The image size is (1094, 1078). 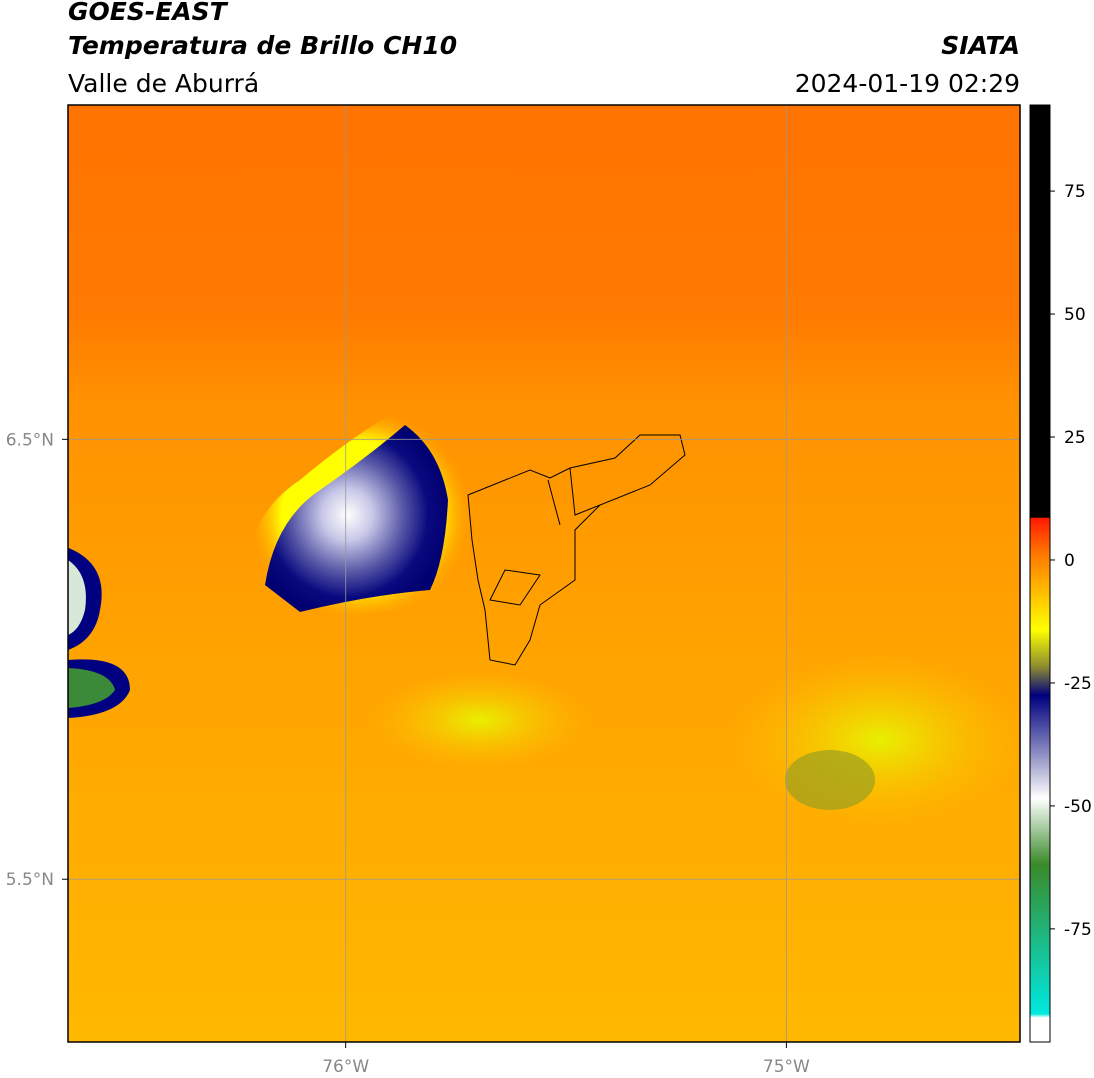 What do you see at coordinates (1078, 684) in the screenshot?
I see `colorbar-tick-label: -25` at bounding box center [1078, 684].